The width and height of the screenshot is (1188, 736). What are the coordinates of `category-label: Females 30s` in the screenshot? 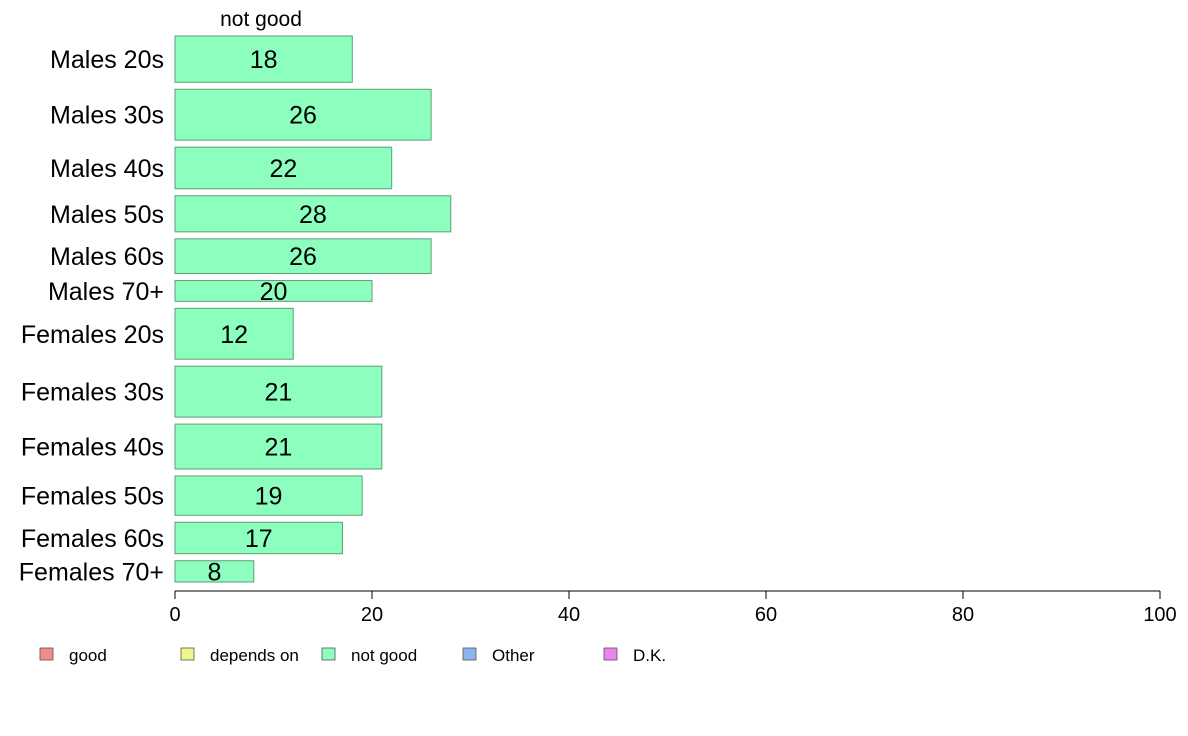 It's located at (92, 393).